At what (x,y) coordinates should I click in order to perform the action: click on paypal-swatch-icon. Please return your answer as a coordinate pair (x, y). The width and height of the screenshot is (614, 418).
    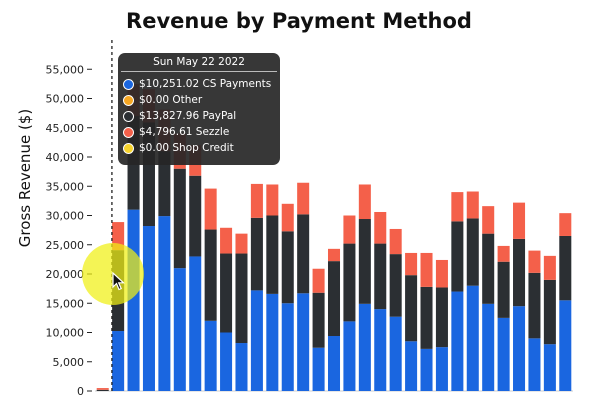
    Looking at the image, I should click on (128, 116).